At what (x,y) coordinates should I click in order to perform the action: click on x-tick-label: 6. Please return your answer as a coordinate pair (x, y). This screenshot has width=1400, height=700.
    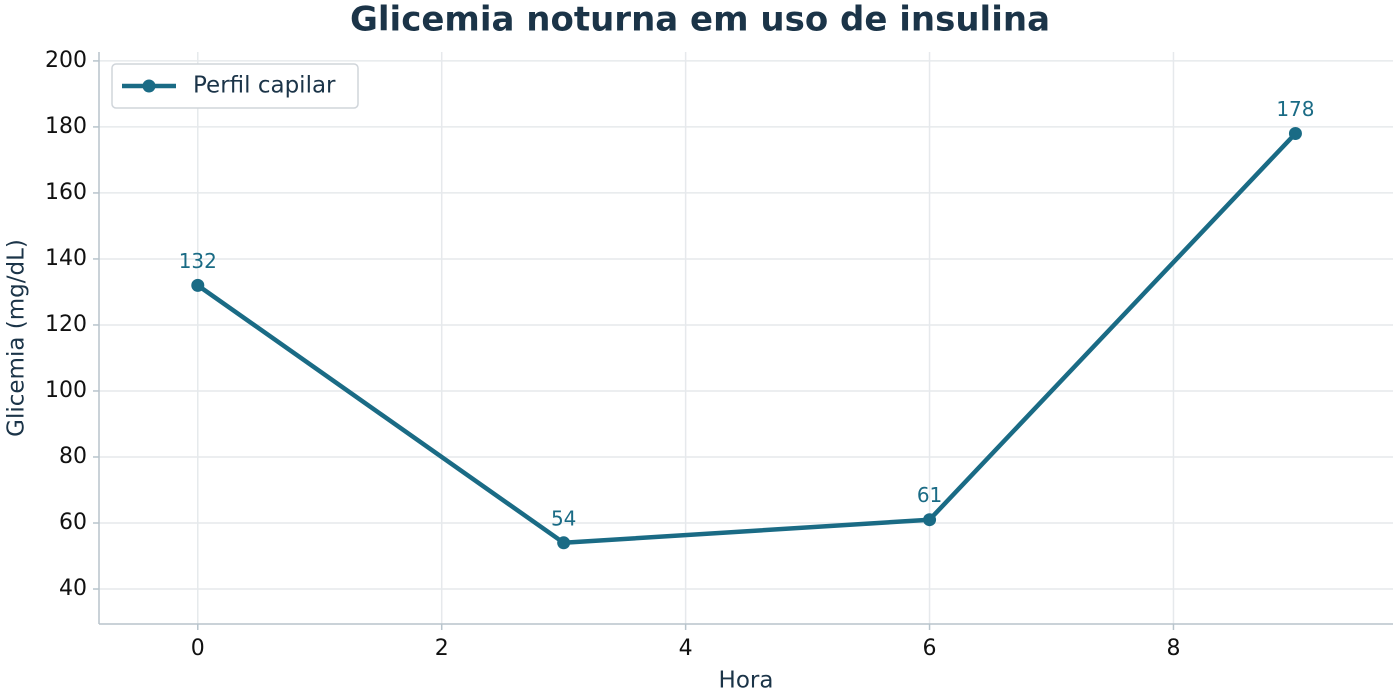
    Looking at the image, I should click on (930, 648).